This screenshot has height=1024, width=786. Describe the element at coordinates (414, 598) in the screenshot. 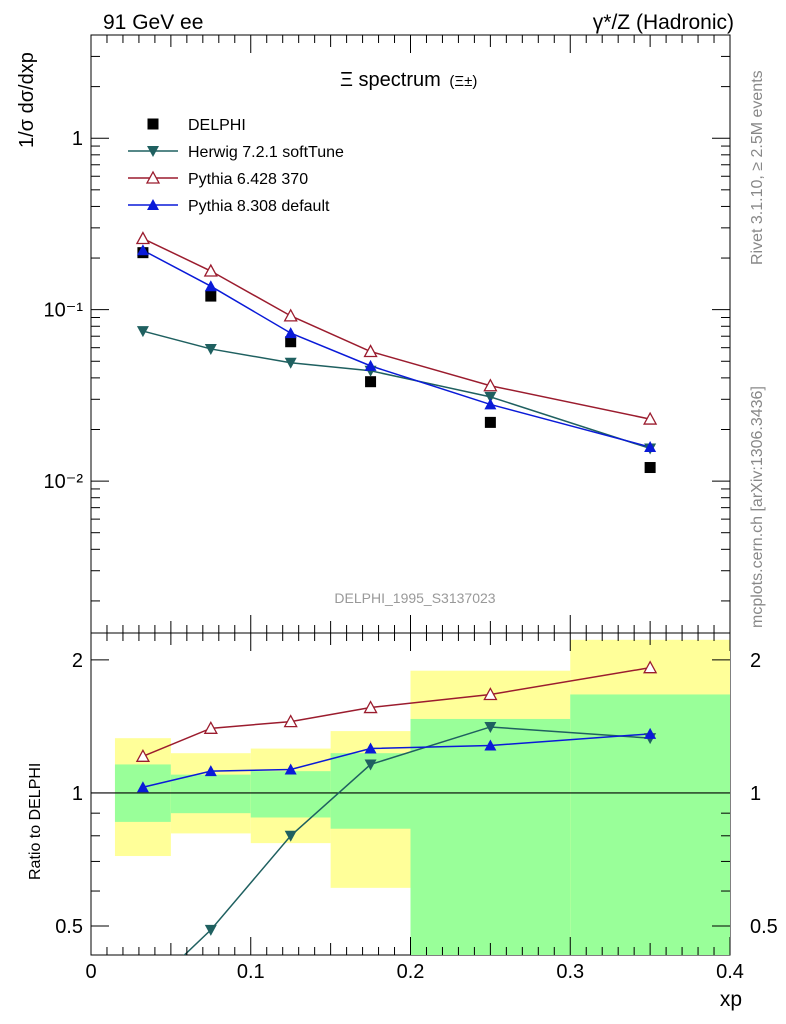

I see `analysis-watermark: DELPHI_1995_S3137023` at that location.